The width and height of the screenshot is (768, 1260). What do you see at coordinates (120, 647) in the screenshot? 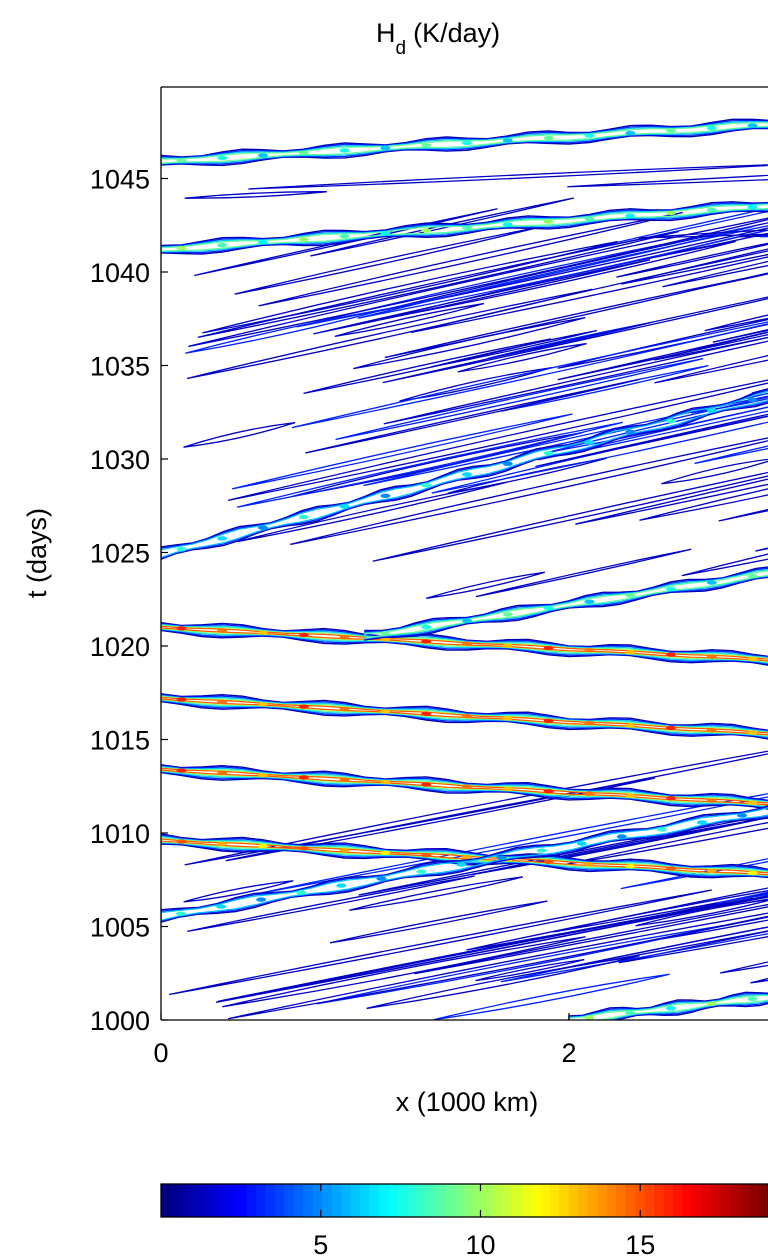
I see `y-tick-label: 1020` at bounding box center [120, 647].